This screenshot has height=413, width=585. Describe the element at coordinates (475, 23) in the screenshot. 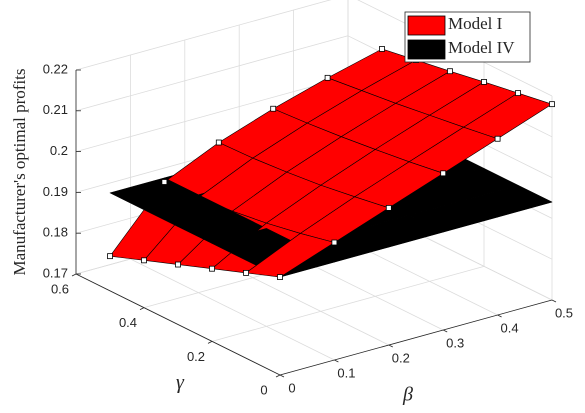

I see `legend-label: Model I` at that location.